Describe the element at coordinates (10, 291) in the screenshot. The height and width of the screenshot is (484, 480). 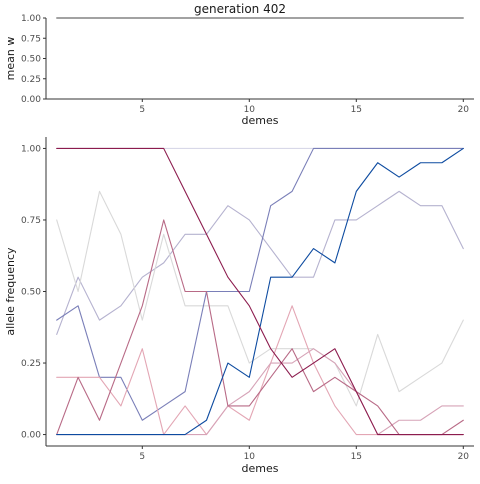
I see `y-axis-title: allele frequency` at that location.